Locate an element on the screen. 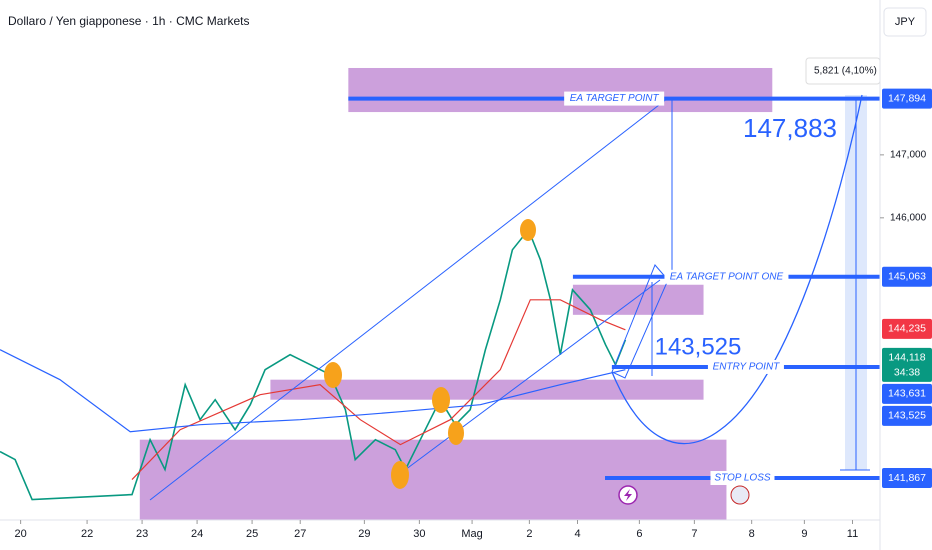 The height and width of the screenshot is (550, 932). level-label: STOP LOSS is located at coordinates (742, 478).